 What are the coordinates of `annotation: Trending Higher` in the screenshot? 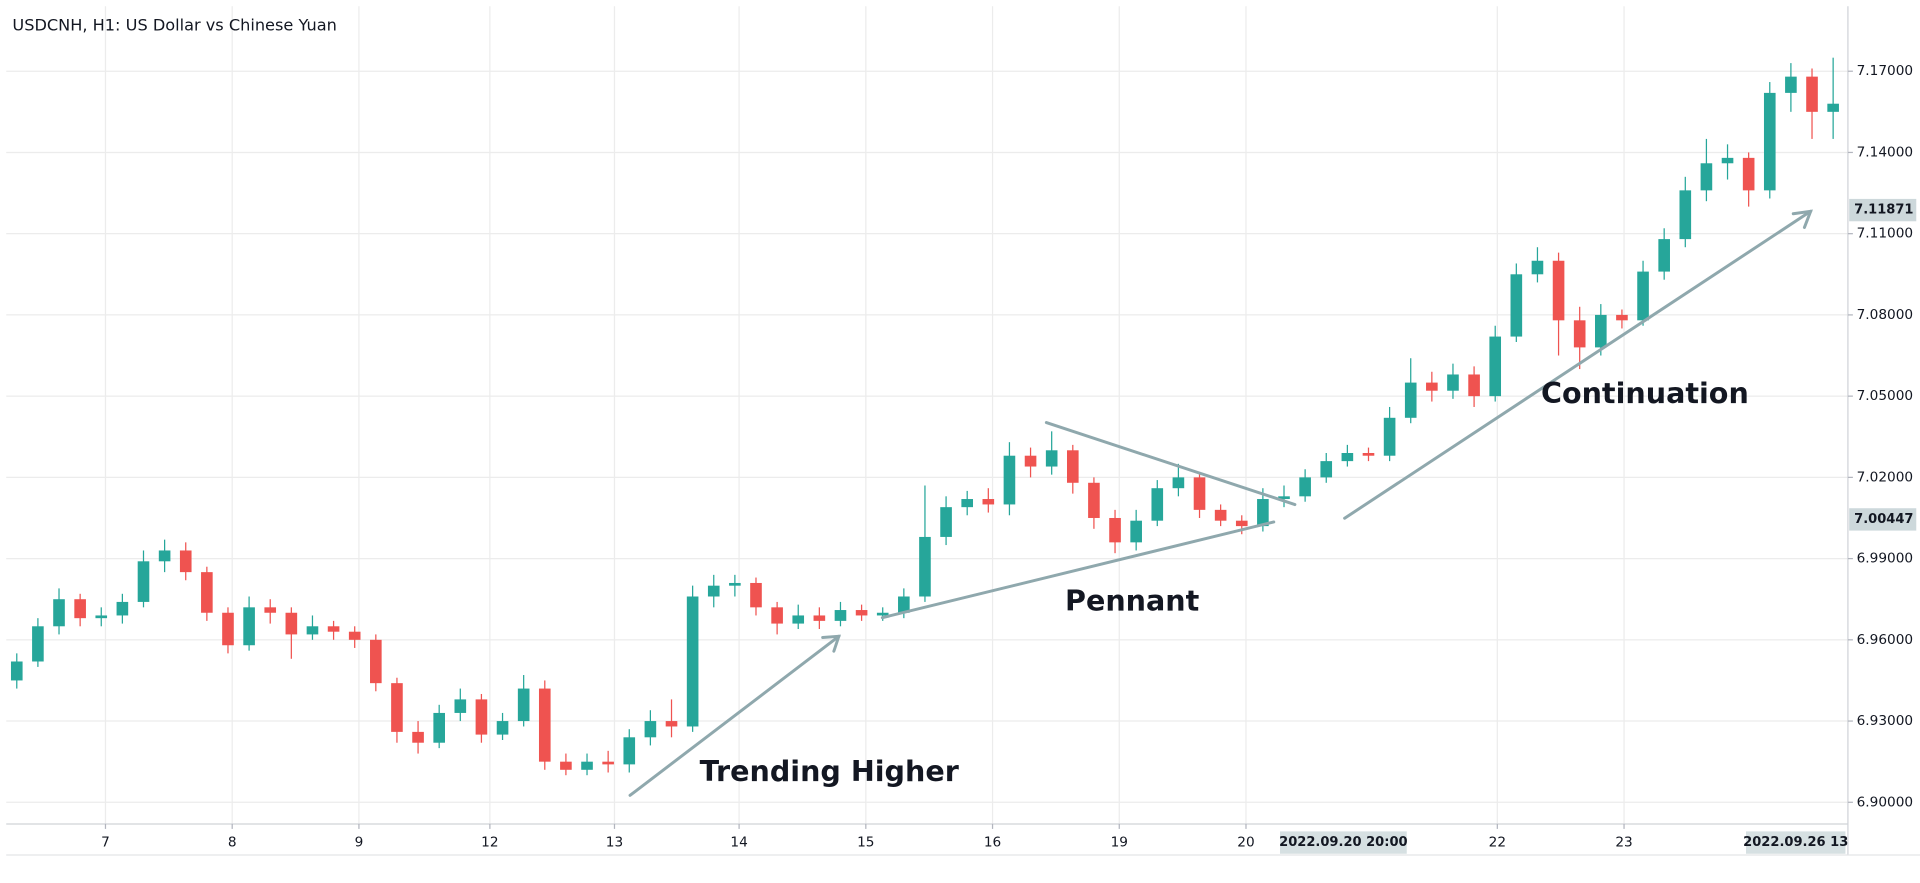 It's located at (830, 771).